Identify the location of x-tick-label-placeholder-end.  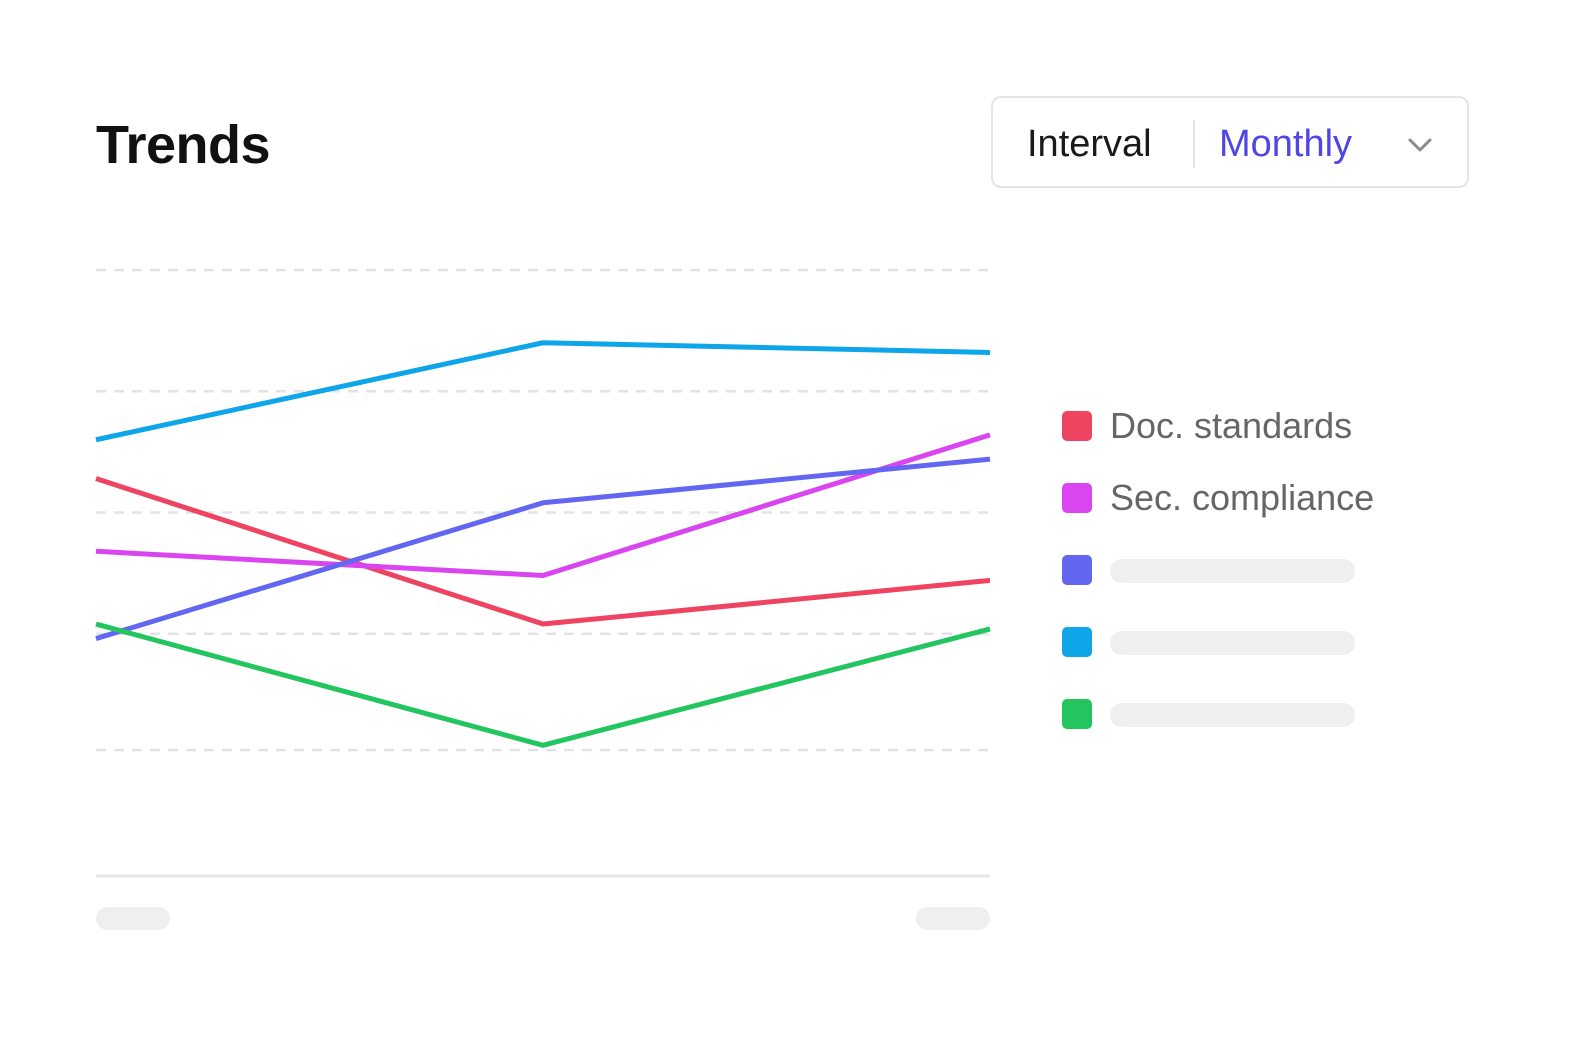
(953, 918).